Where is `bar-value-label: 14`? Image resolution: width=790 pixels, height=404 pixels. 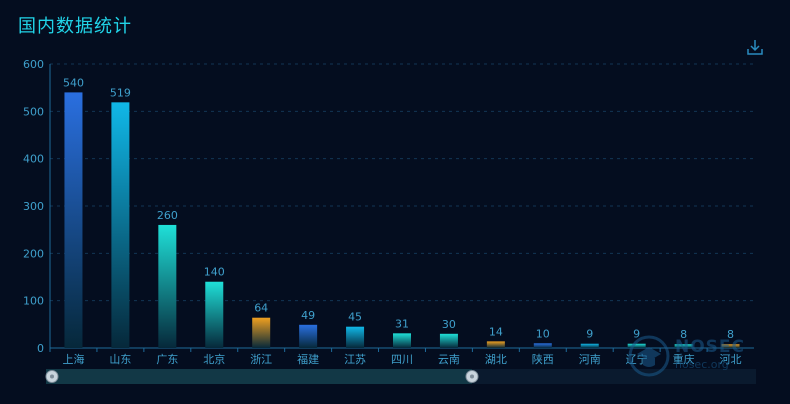
bar-value-label: 14 is located at coordinates (496, 331).